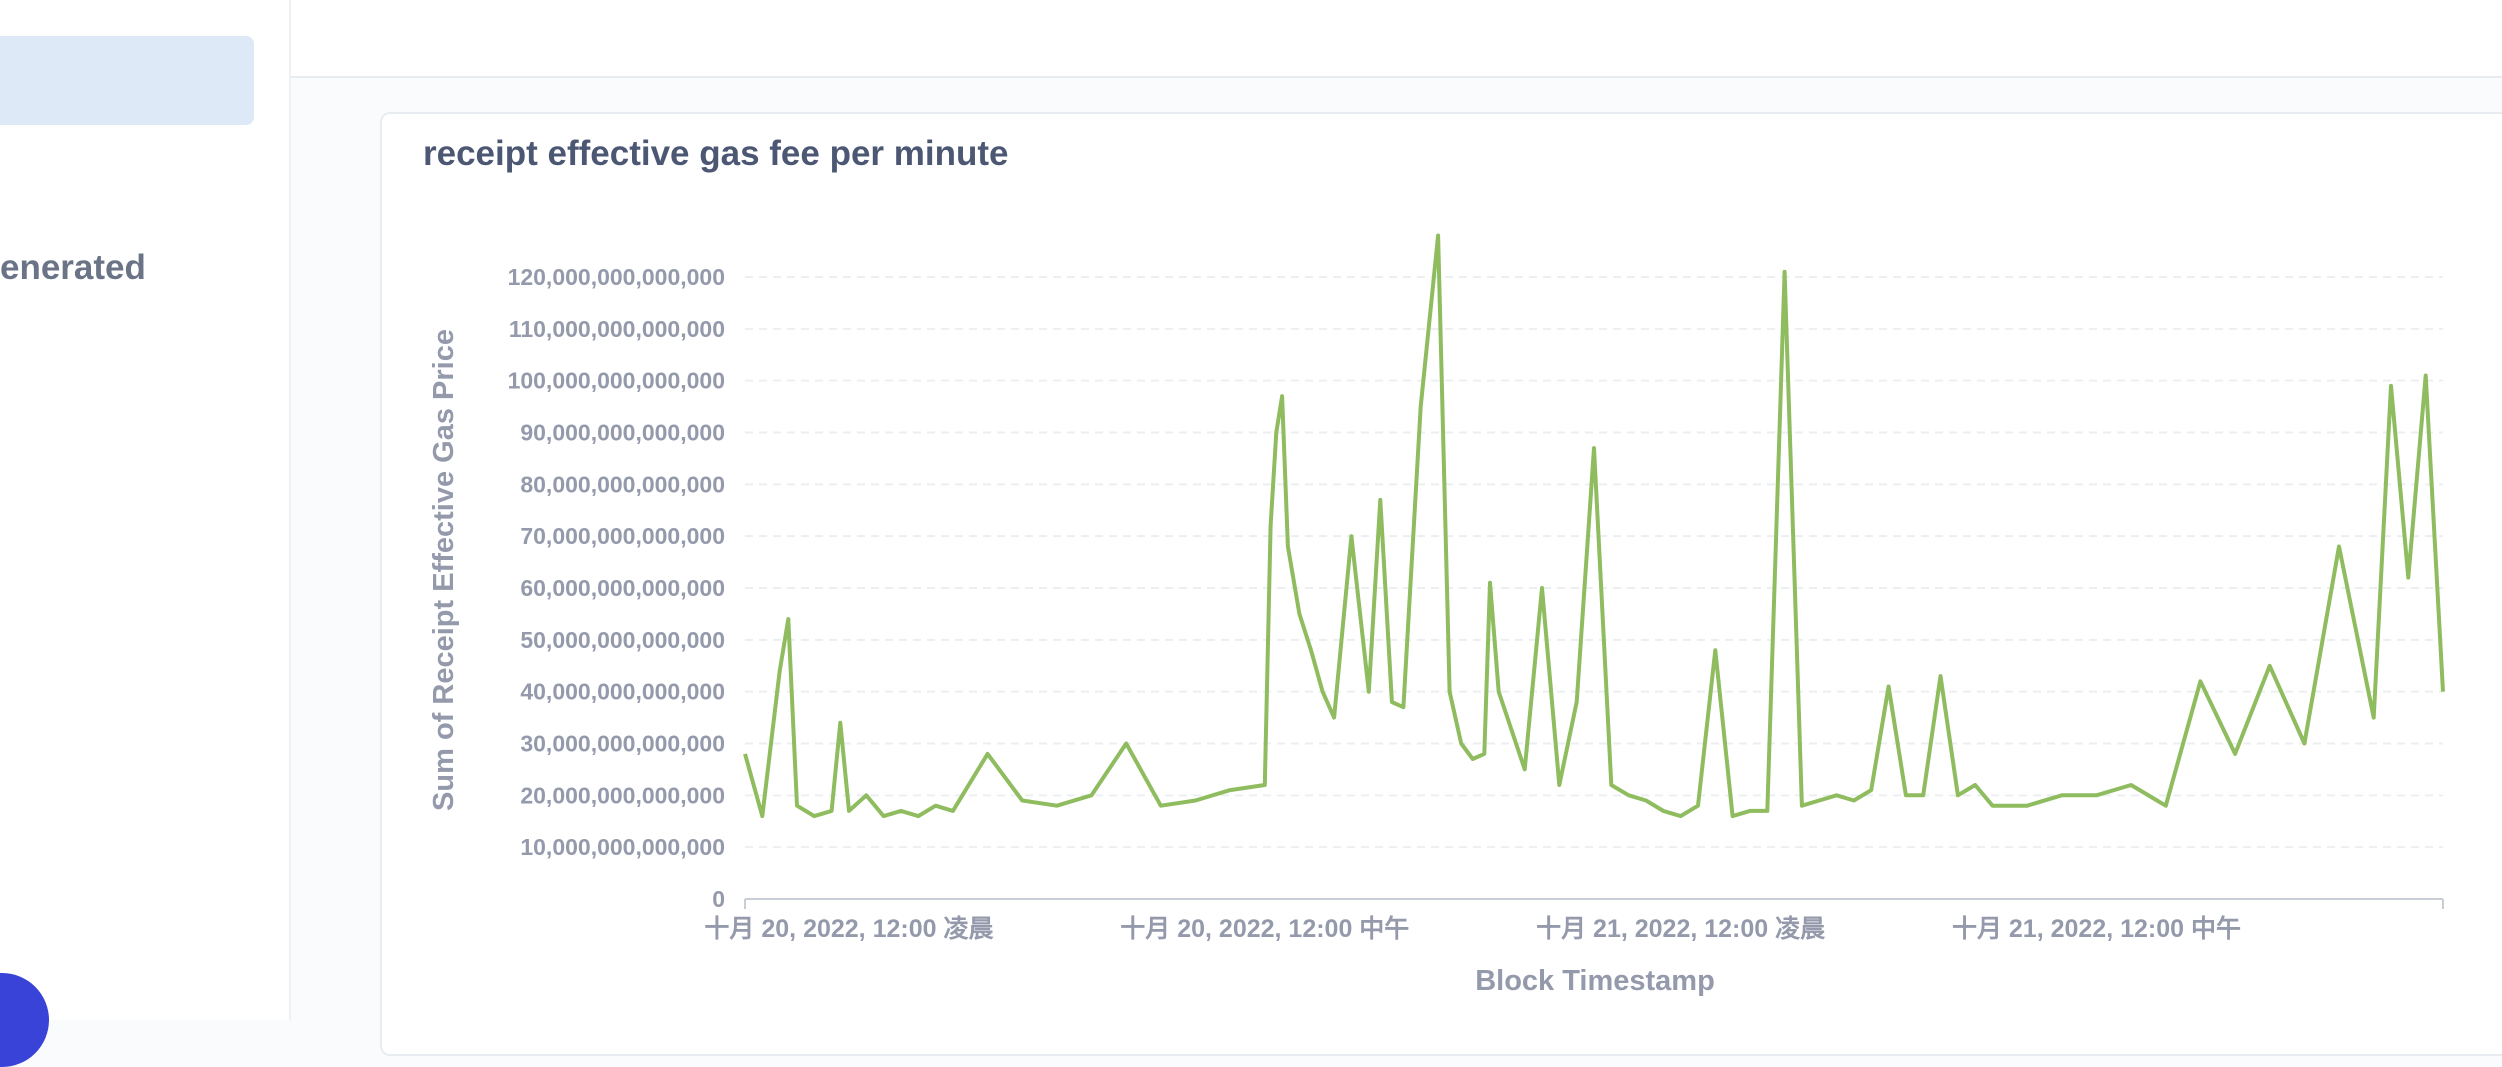 The image size is (2502, 1067). Describe the element at coordinates (622, 536) in the screenshot. I see `y-tick-label: 70,000,000,000,000` at that location.